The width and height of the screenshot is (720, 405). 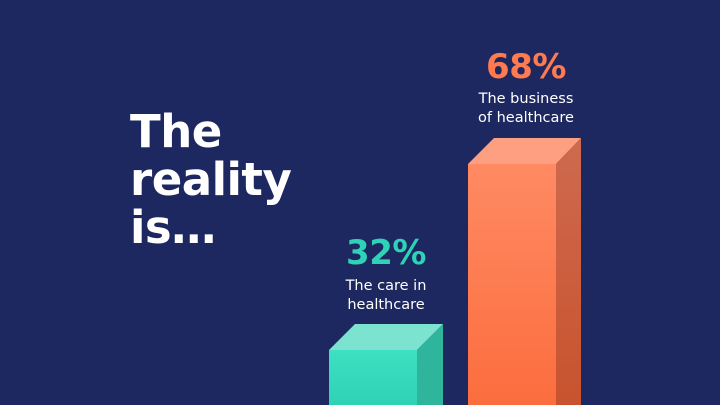 I want to click on label-line: healthcare, so click(x=386, y=305).